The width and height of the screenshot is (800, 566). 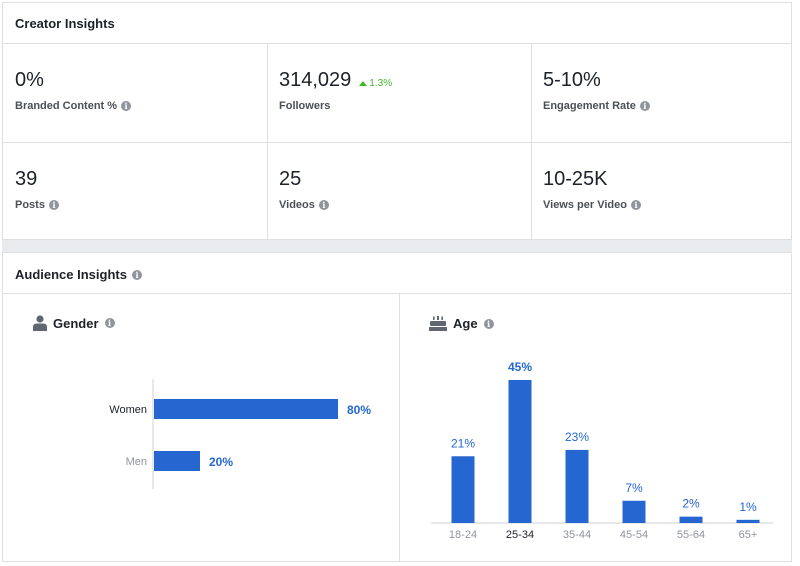 What do you see at coordinates (520, 367) in the screenshot?
I see `data-label: 45%` at bounding box center [520, 367].